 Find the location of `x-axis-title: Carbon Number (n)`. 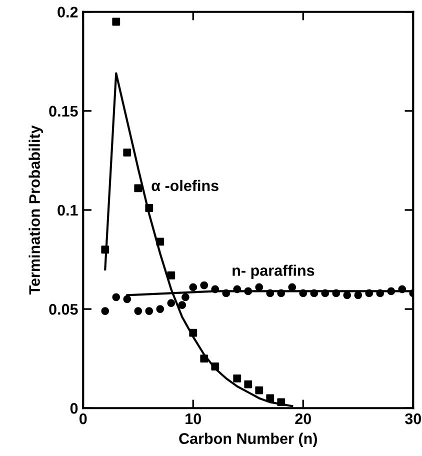

x-axis-title: Carbon Number (n) is located at coordinates (248, 440).